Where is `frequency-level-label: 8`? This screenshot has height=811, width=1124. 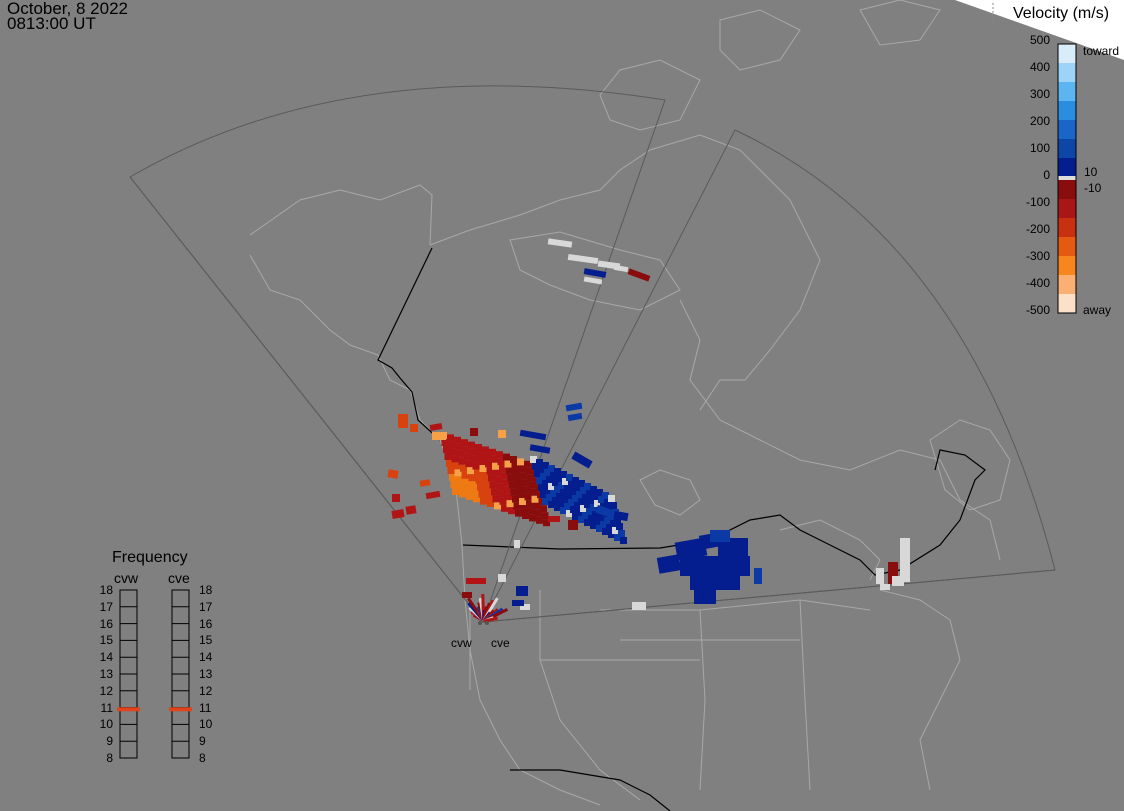
frequency-level-label: 8 is located at coordinates (109, 758).